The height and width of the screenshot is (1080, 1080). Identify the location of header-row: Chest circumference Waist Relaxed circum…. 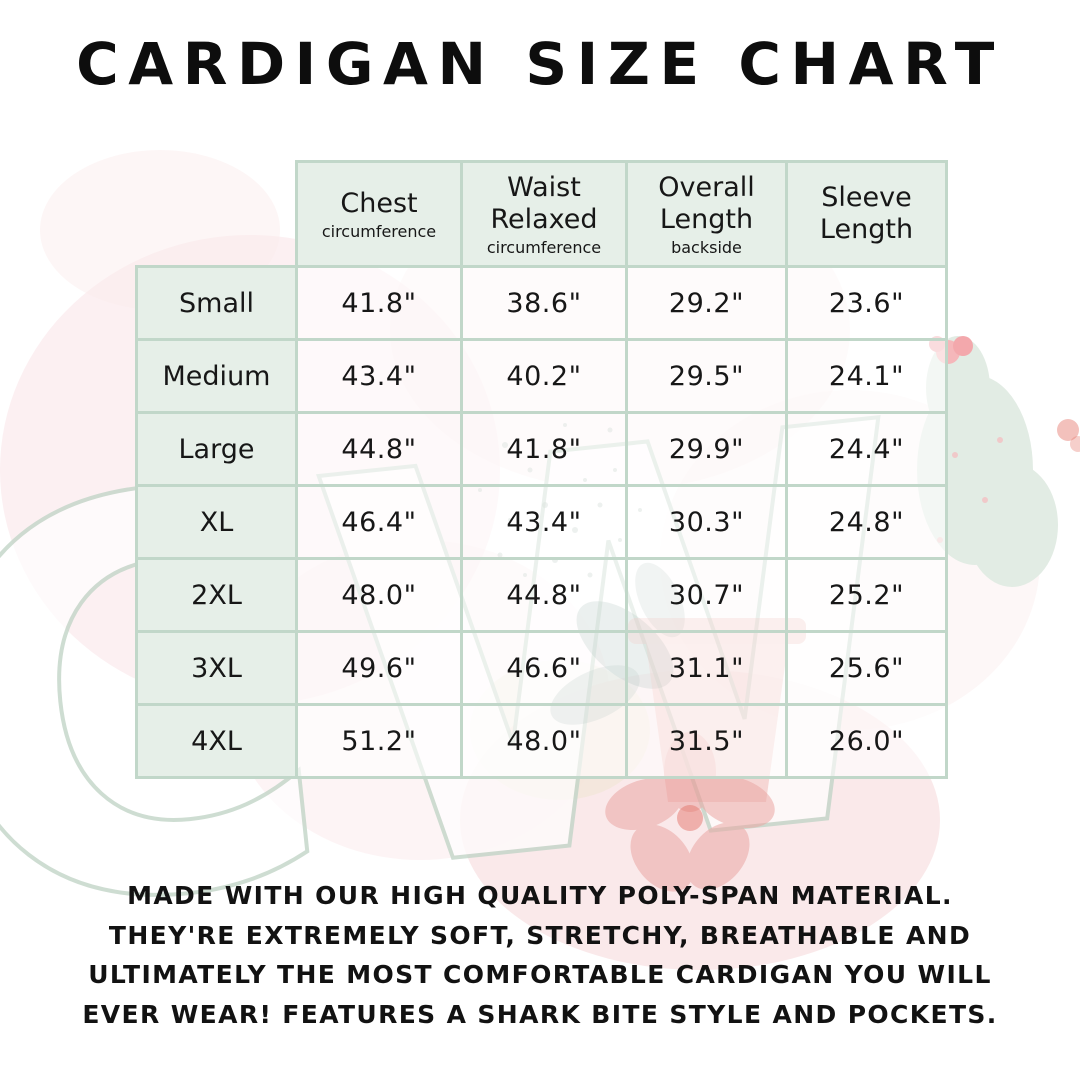
(542, 214).